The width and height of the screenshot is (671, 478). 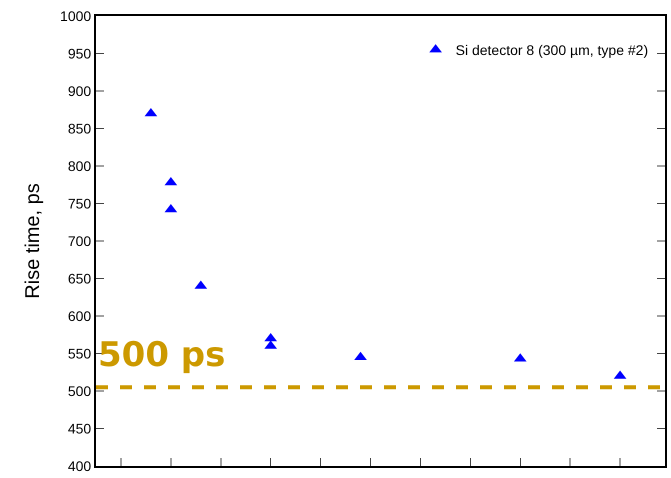 I want to click on ref-line-label: 500 ps, so click(x=162, y=355).